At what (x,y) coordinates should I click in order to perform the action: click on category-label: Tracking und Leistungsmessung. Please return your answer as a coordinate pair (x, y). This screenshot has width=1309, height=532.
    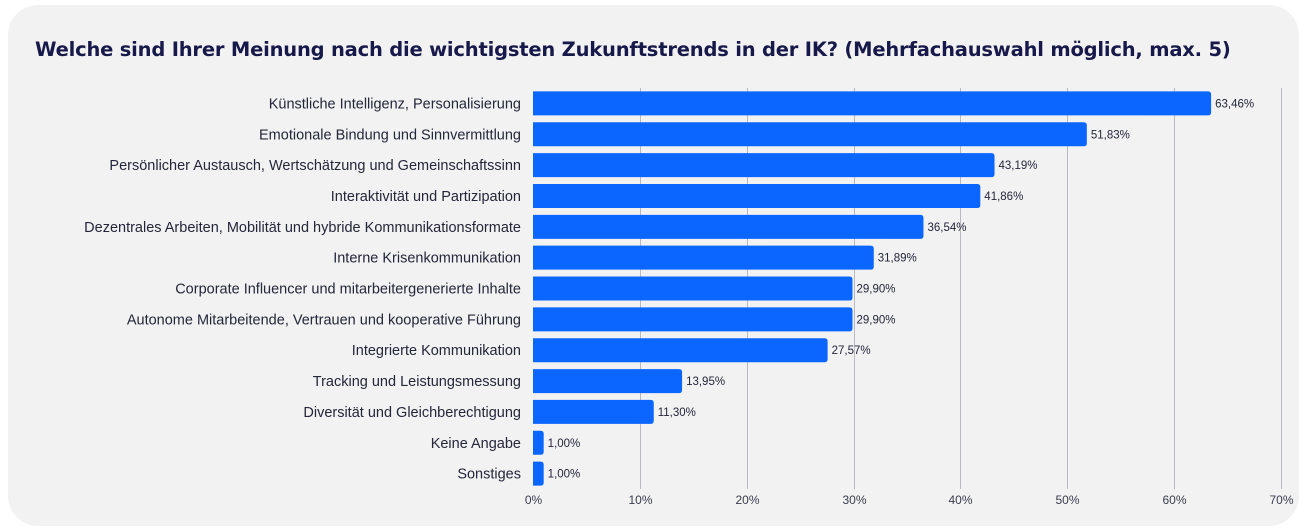
    Looking at the image, I should click on (417, 382).